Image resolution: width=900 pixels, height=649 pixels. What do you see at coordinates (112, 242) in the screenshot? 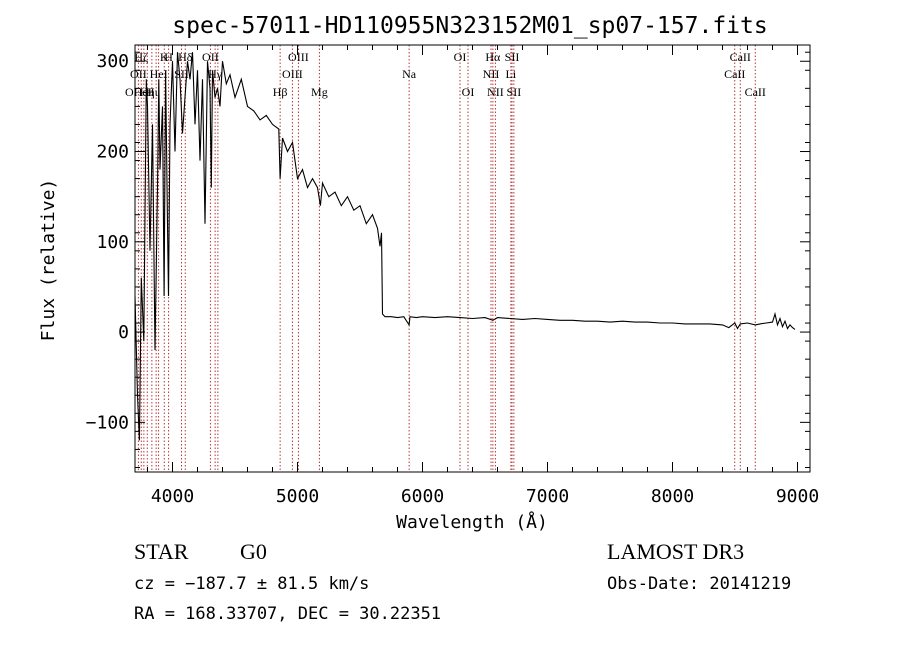
I see `y-tick-label: 100` at bounding box center [112, 242].